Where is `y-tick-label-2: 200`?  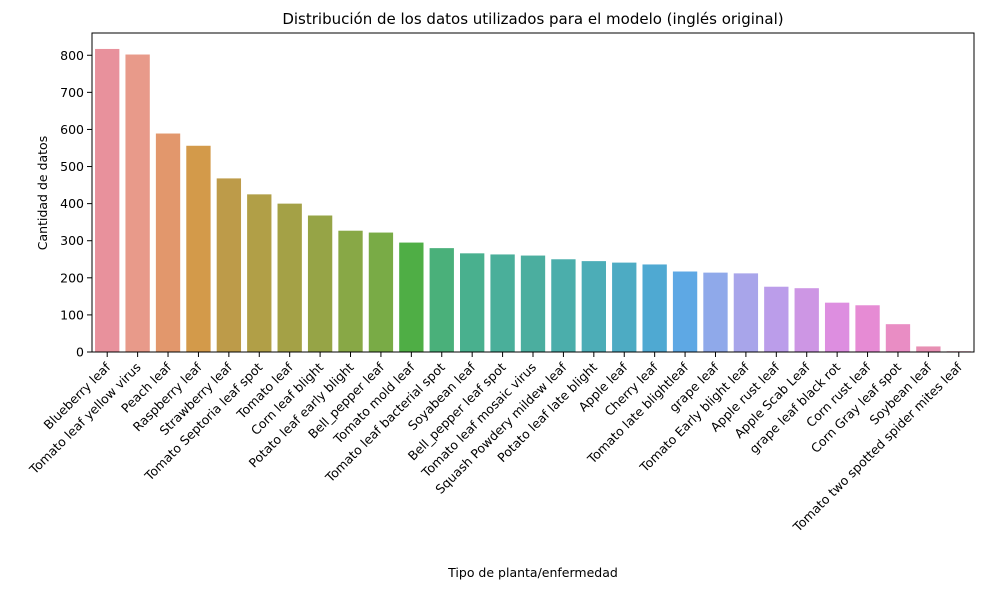 y-tick-label-2: 200 is located at coordinates (72, 277).